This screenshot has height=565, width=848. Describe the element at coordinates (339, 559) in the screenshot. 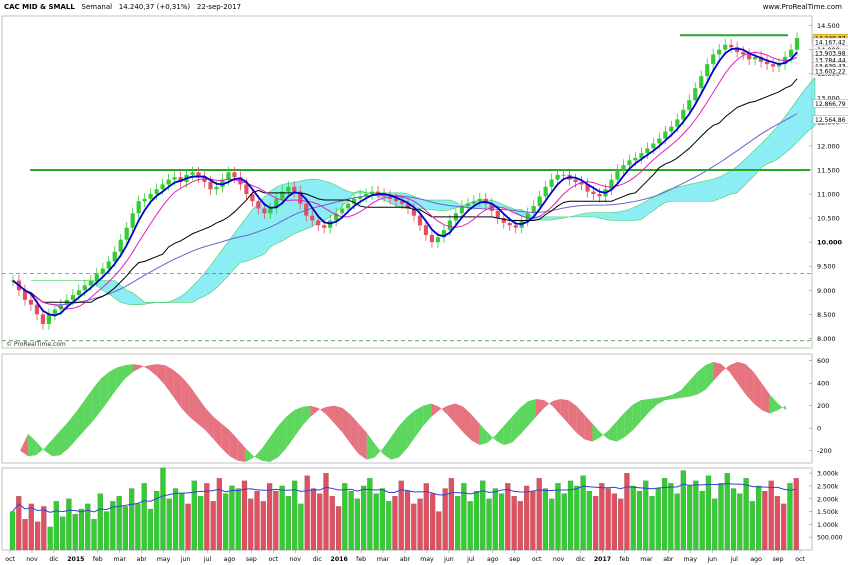

I see `x-axis-label: 2016` at that location.